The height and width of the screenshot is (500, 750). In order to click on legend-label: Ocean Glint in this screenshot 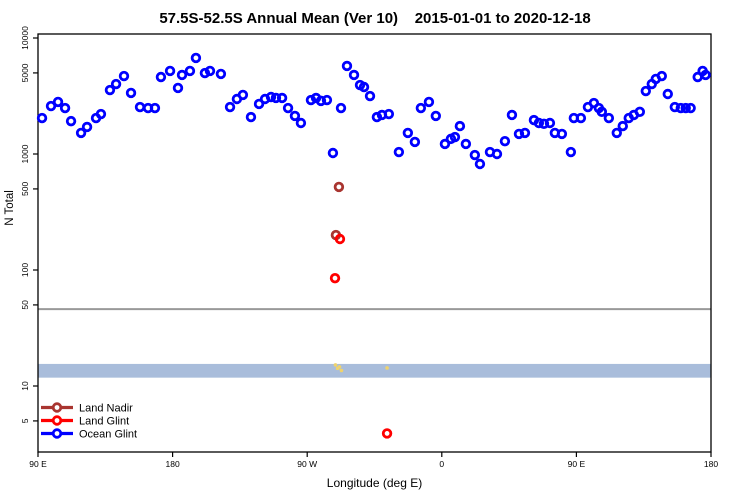, I will do `click(108, 434)`.